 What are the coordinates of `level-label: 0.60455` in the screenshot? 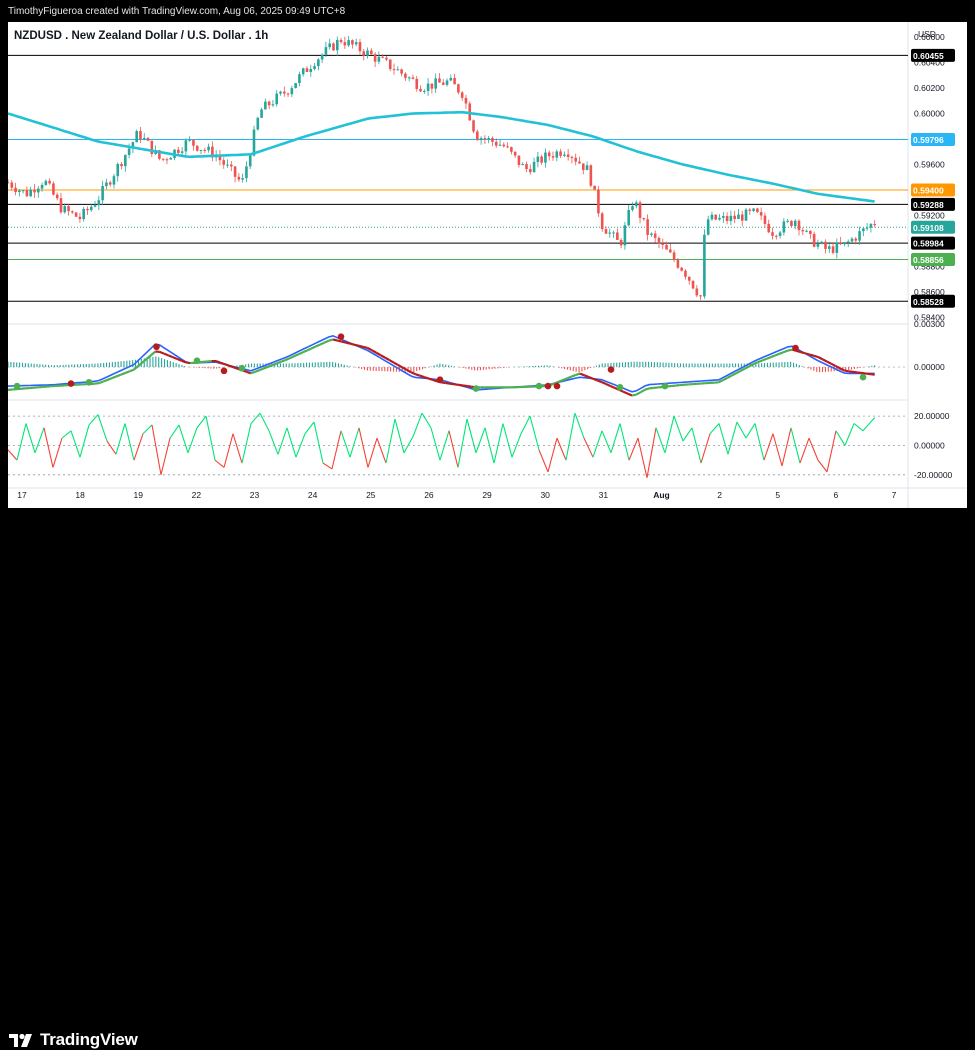 It's located at (928, 56).